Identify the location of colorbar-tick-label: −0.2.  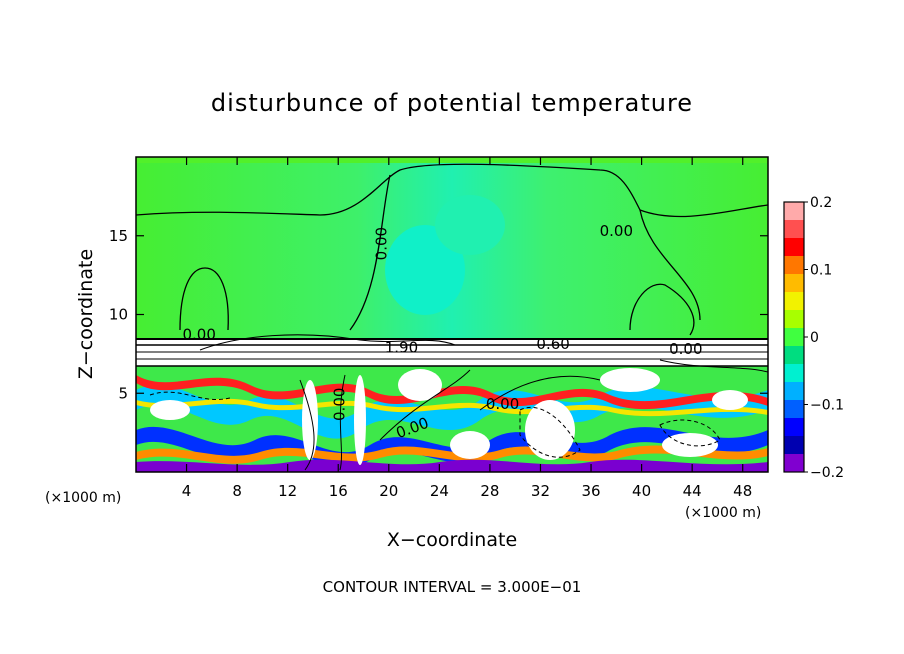
(827, 473).